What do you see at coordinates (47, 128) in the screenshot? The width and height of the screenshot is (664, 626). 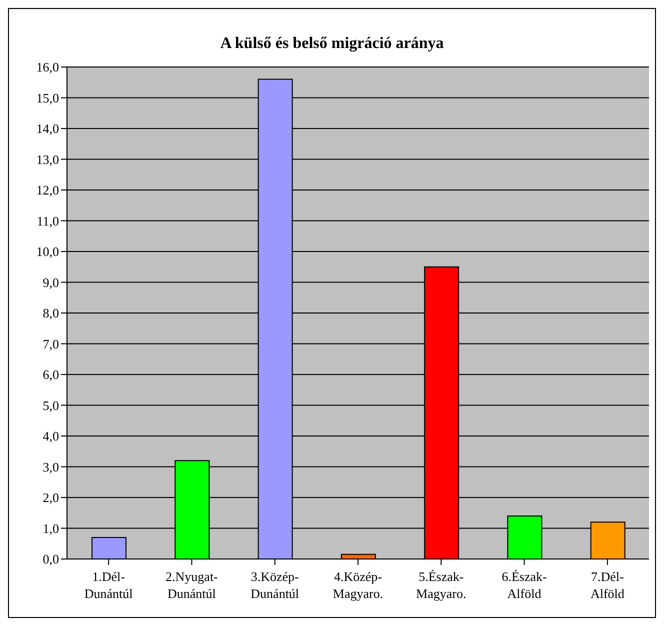 I see `y-tick-label: 14,0` at bounding box center [47, 128].